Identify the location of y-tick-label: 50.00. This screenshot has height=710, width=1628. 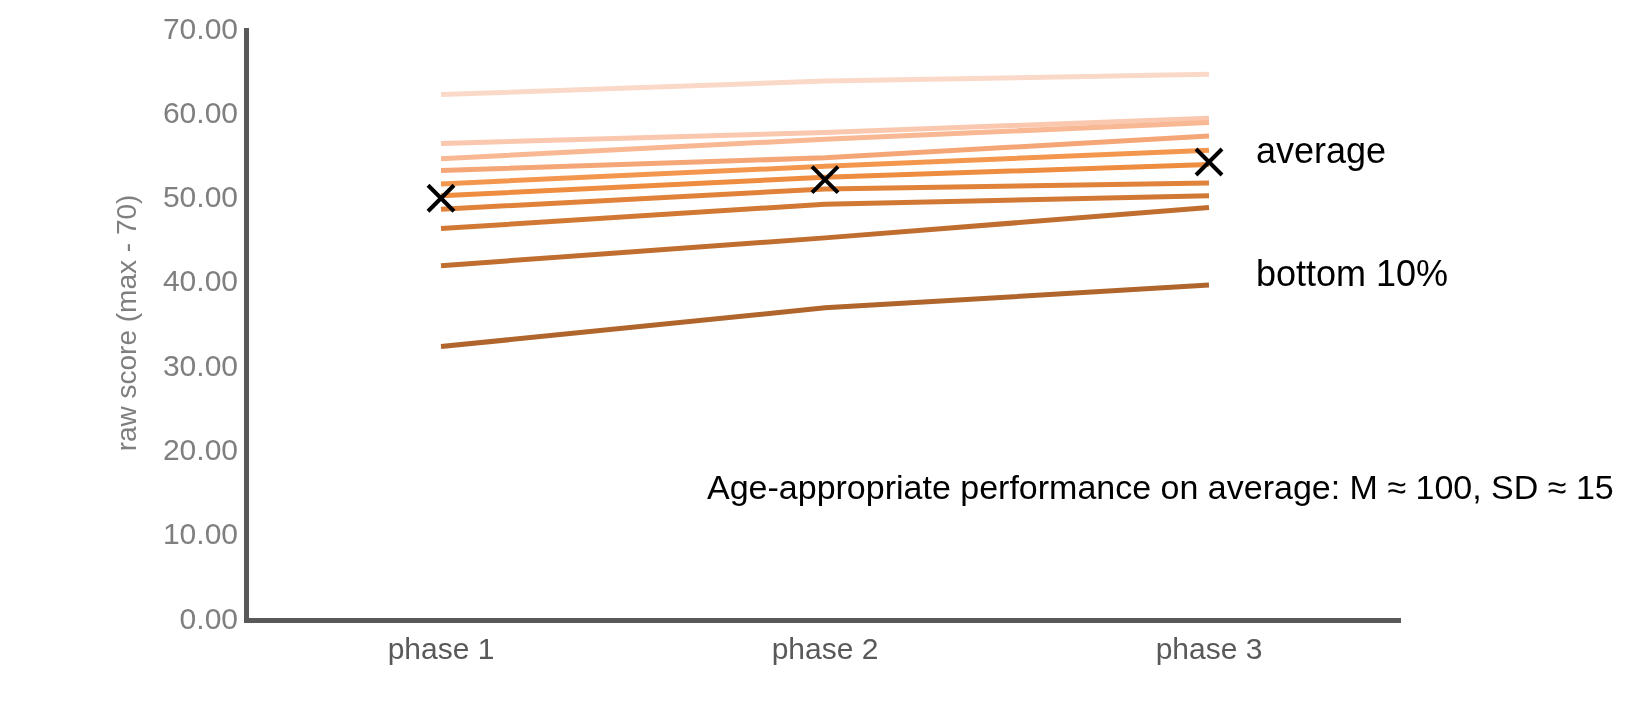
(200, 197).